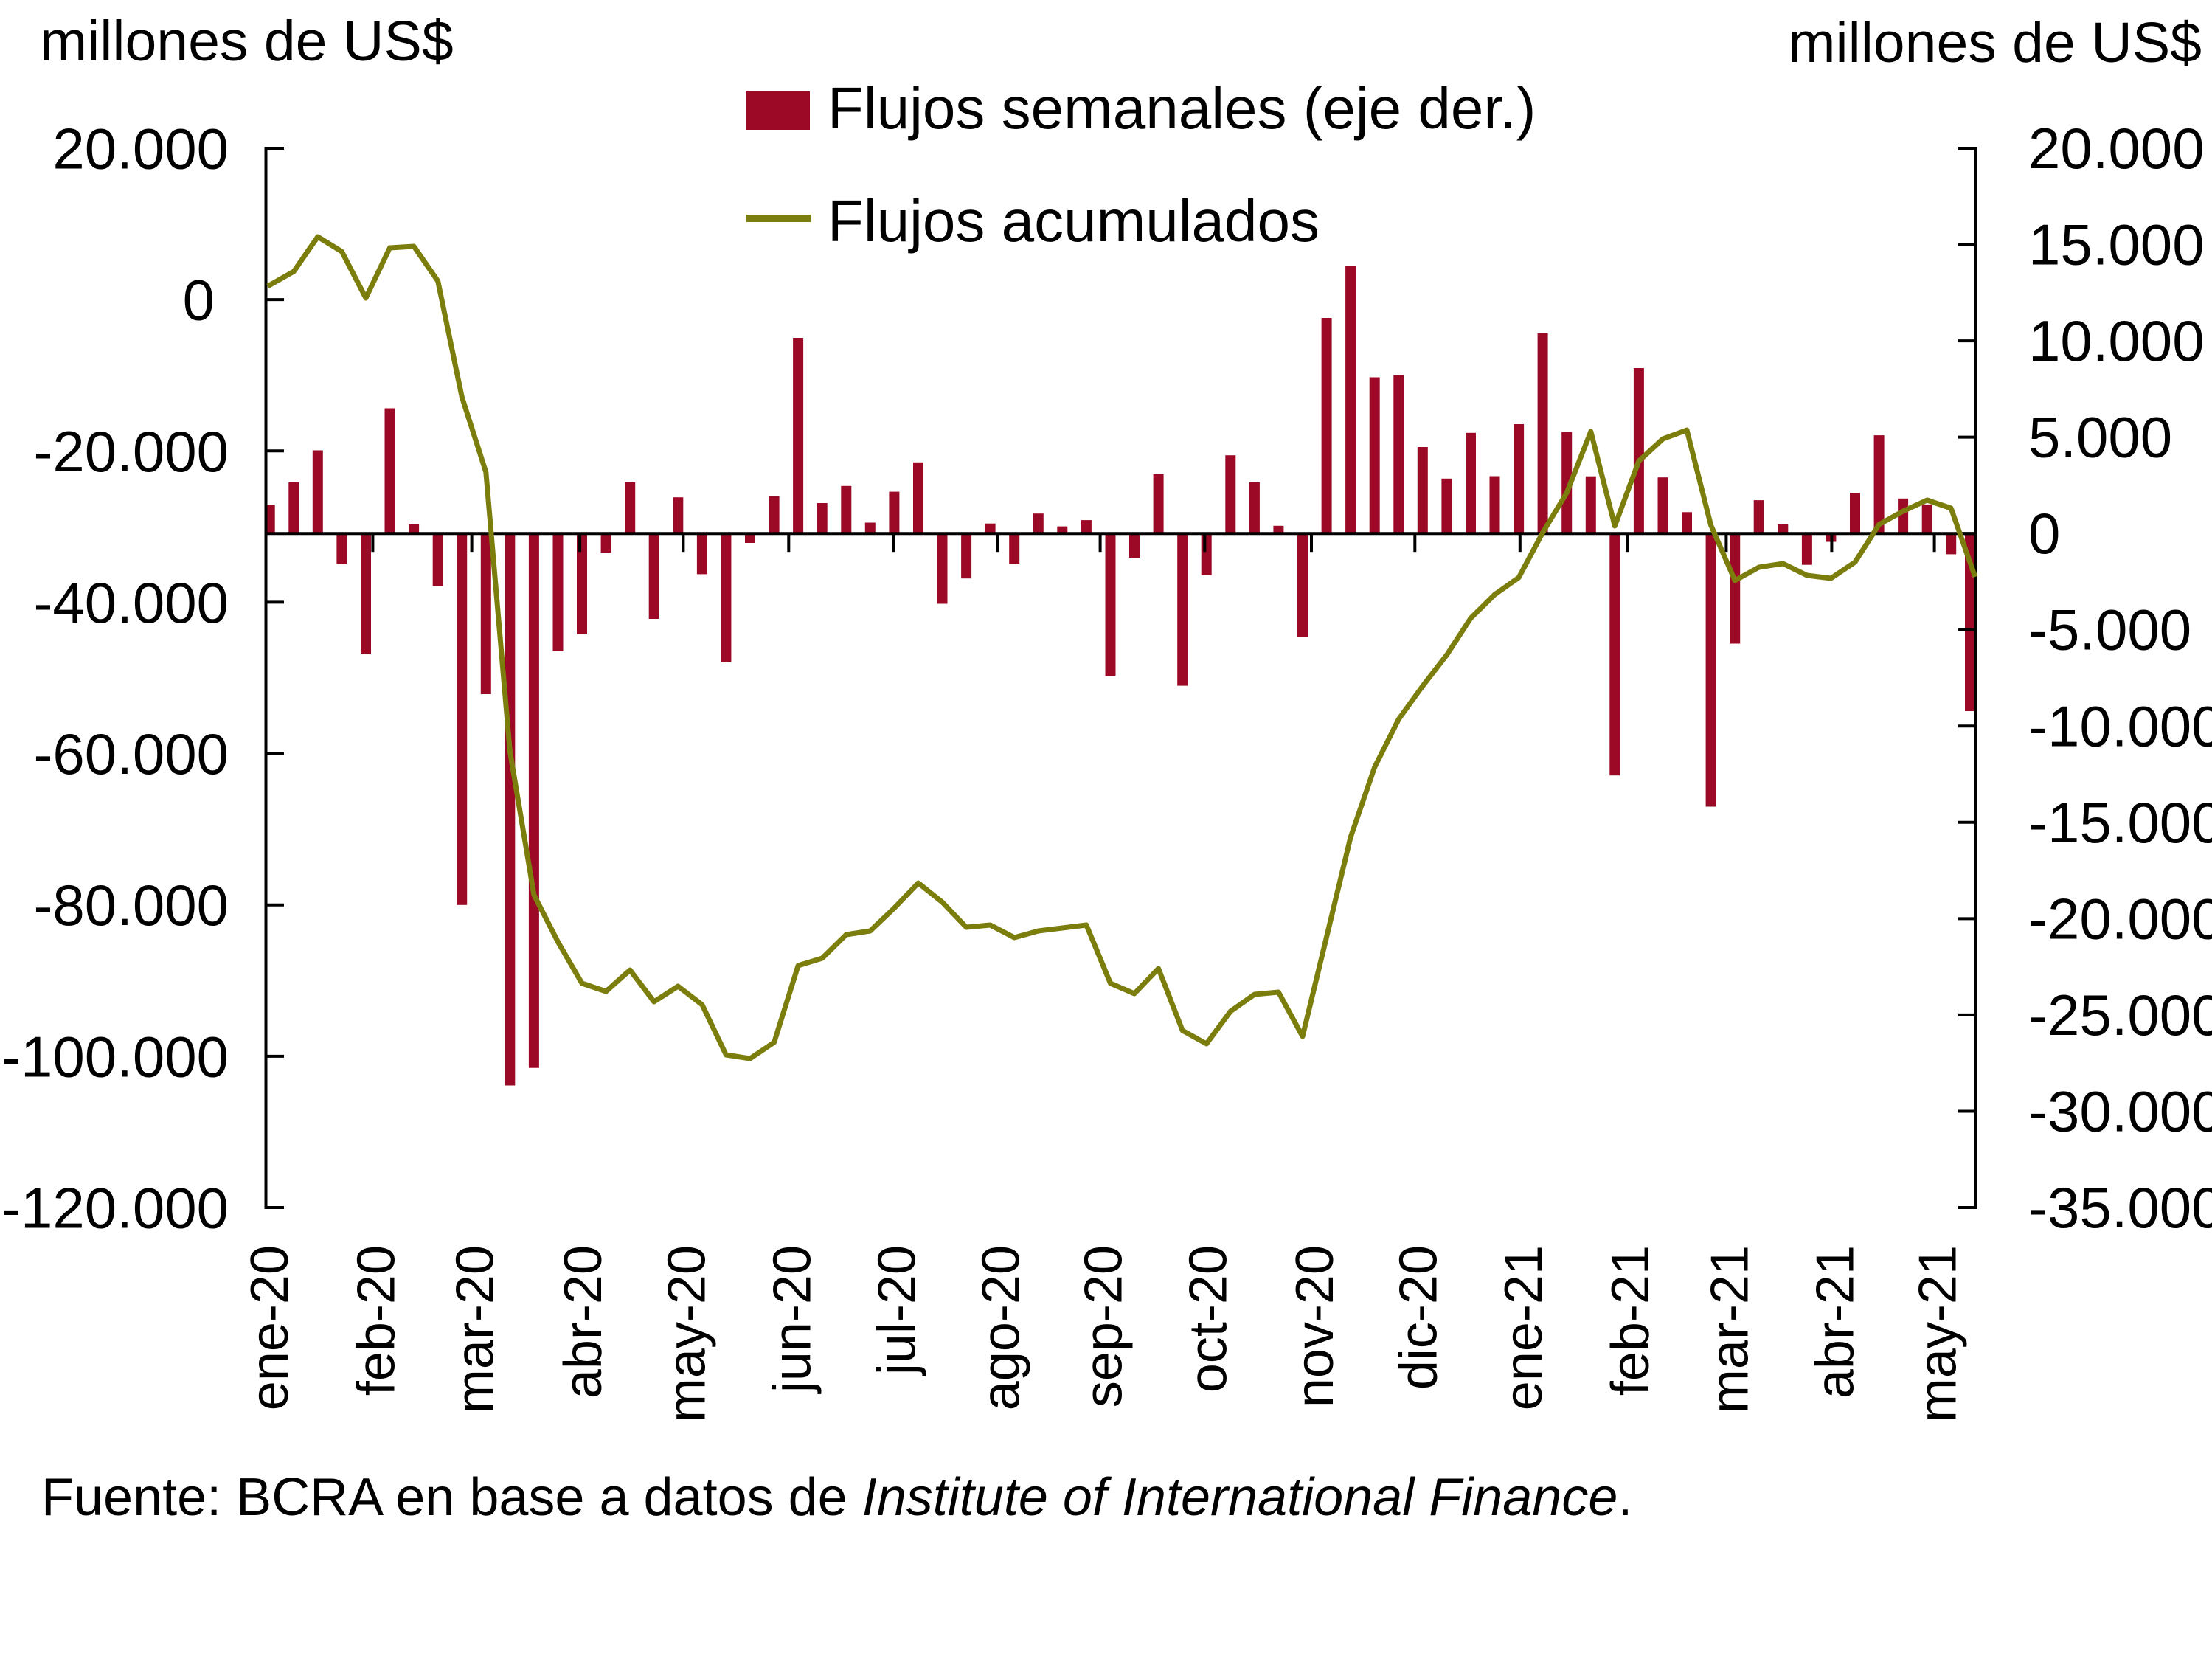 The width and height of the screenshot is (2212, 1659). Describe the element at coordinates (131, 602) in the screenshot. I see `svg-text: -40.000` at that location.